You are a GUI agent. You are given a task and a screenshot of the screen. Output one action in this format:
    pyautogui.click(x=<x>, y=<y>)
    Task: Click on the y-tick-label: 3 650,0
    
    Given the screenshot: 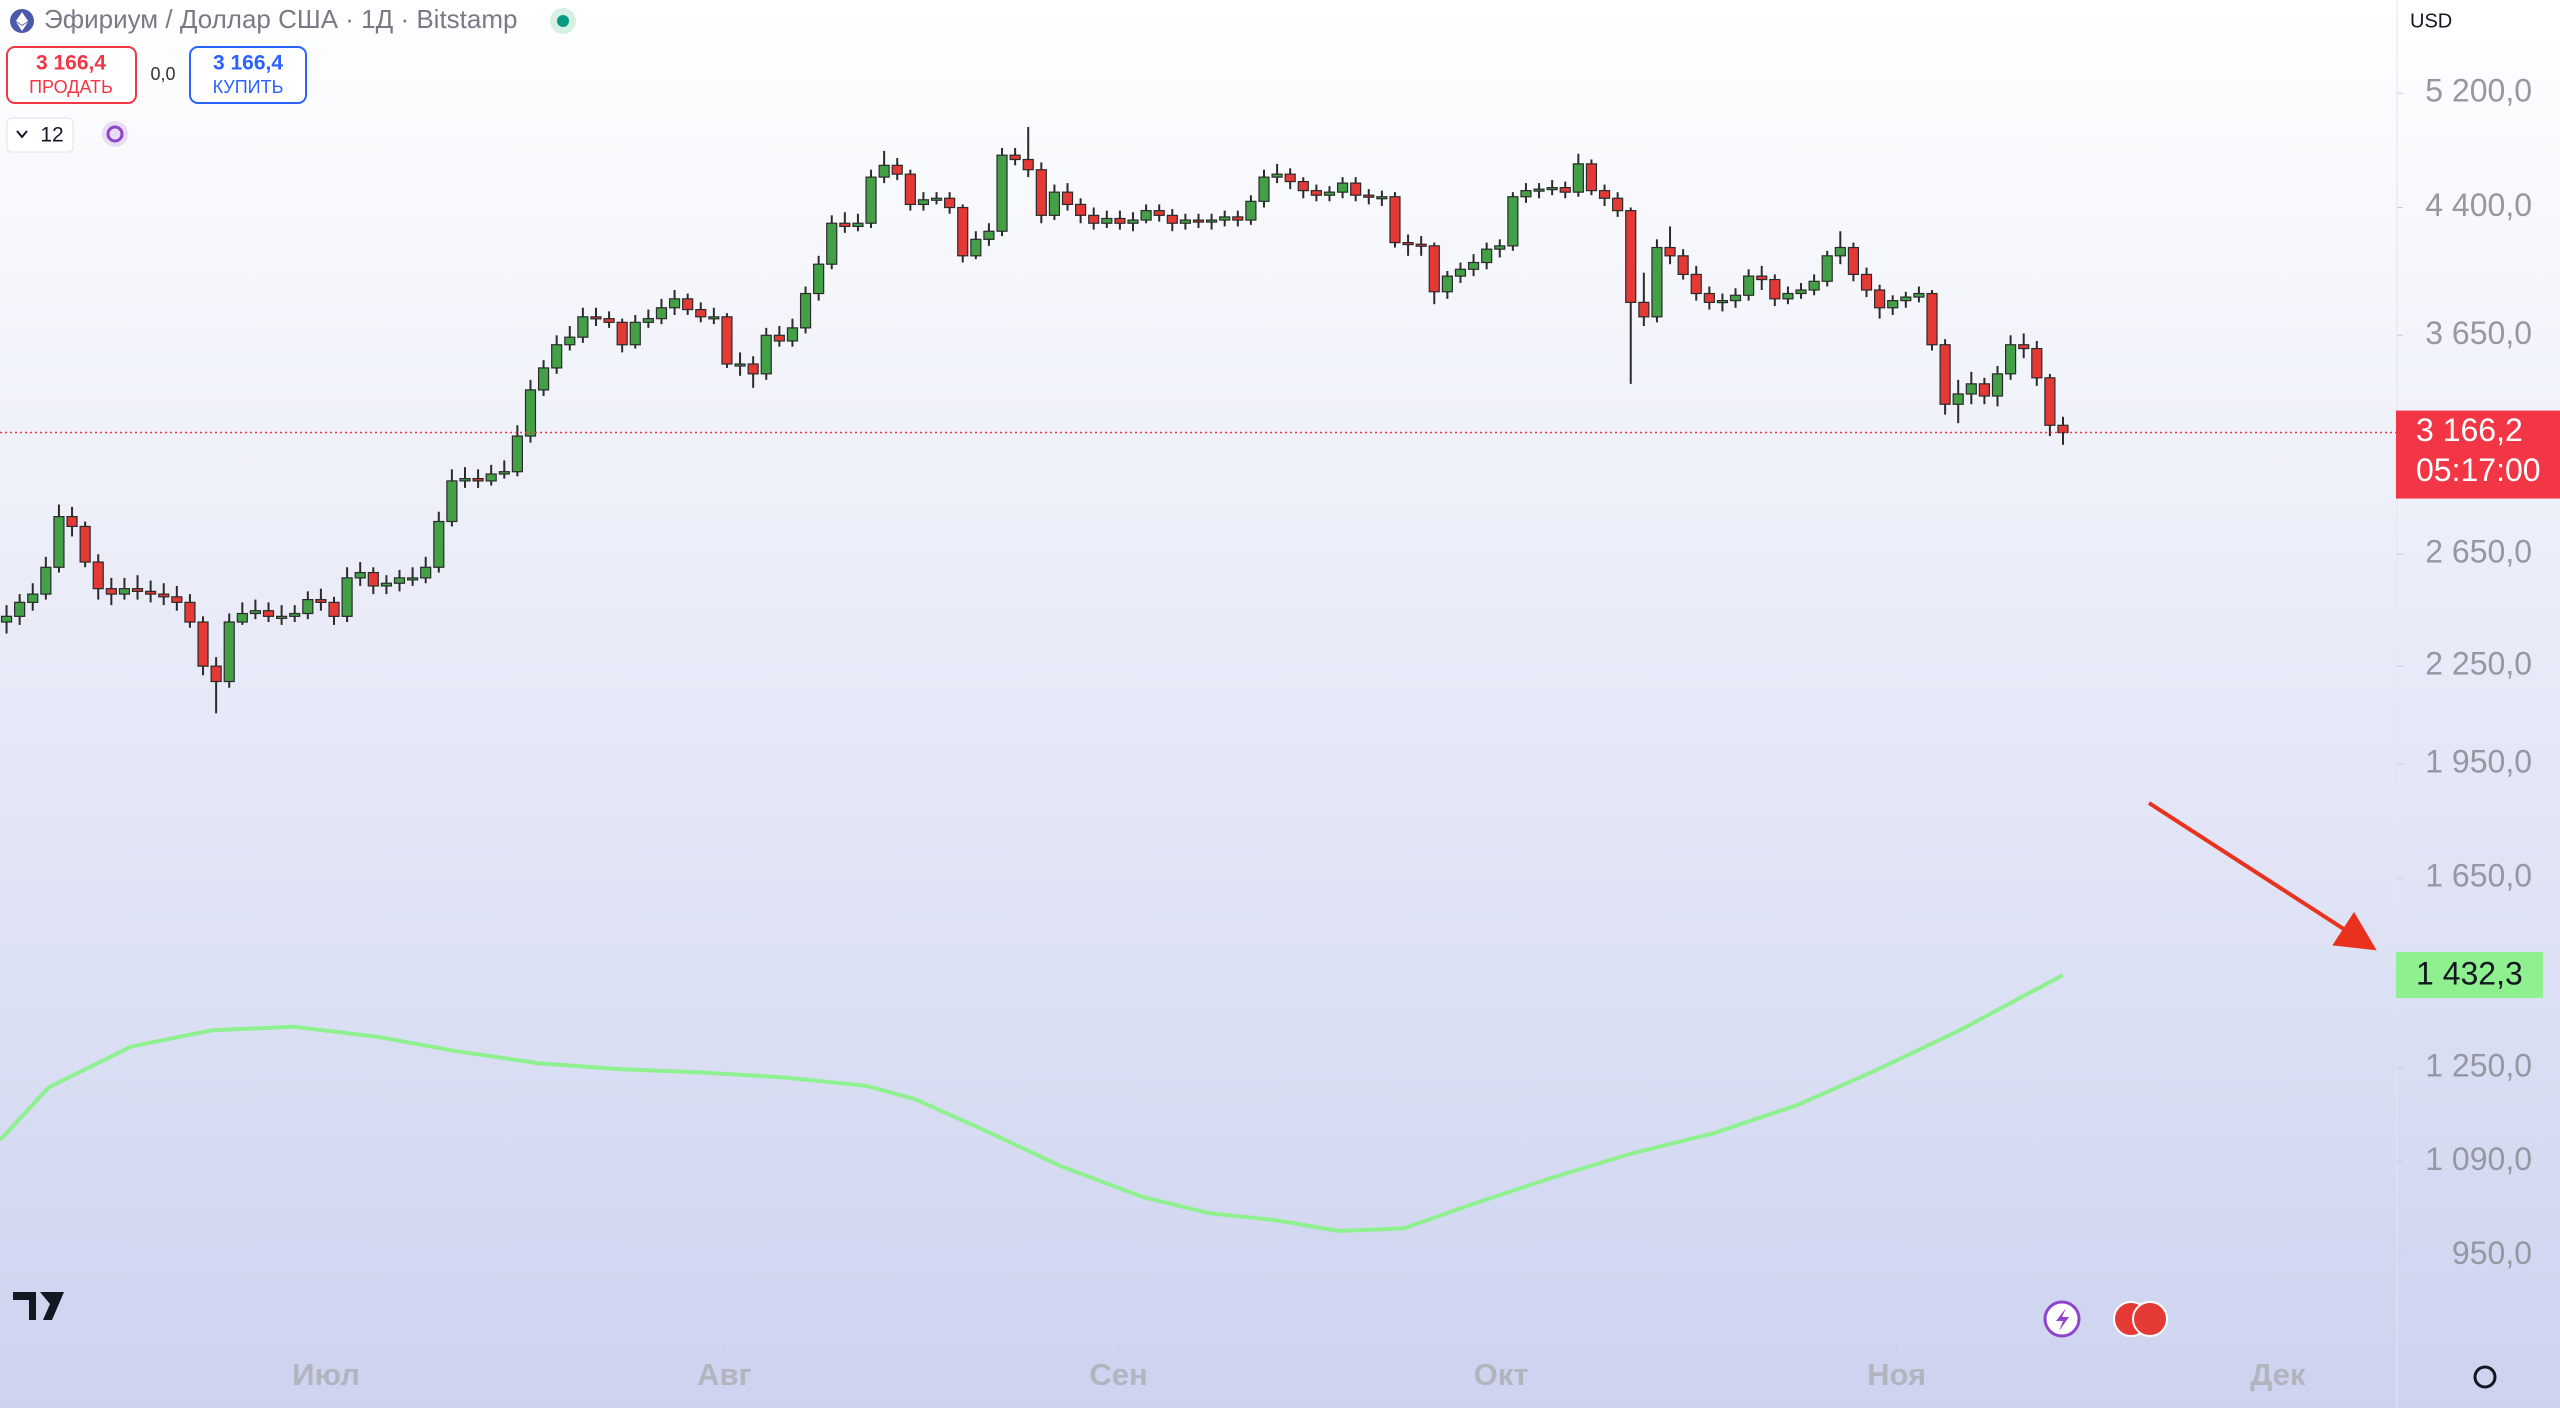 What is the action you would take?
    pyautogui.click(x=2478, y=333)
    